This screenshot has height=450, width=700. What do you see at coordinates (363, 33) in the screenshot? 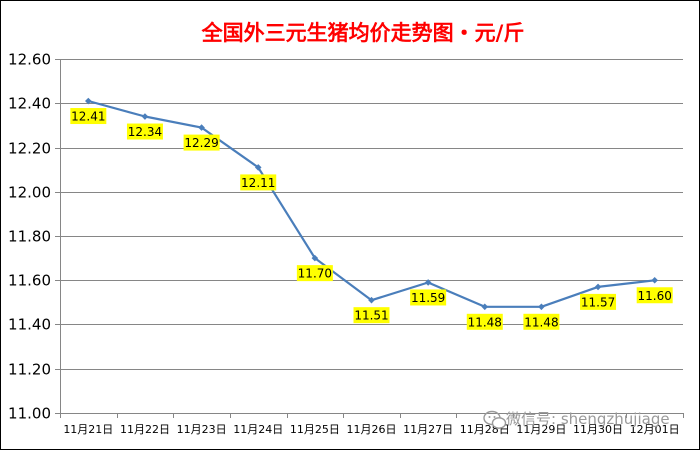
I see `chart-title: 全国外三元生猪均价走势图・元/斤` at bounding box center [363, 33].